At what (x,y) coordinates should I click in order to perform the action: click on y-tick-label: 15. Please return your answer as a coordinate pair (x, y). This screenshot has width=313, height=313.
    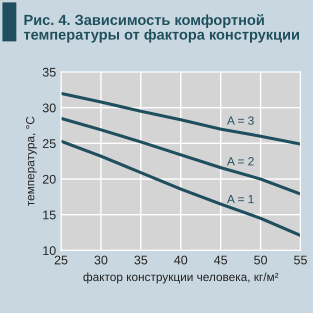
    Looking at the image, I should click on (49, 215).